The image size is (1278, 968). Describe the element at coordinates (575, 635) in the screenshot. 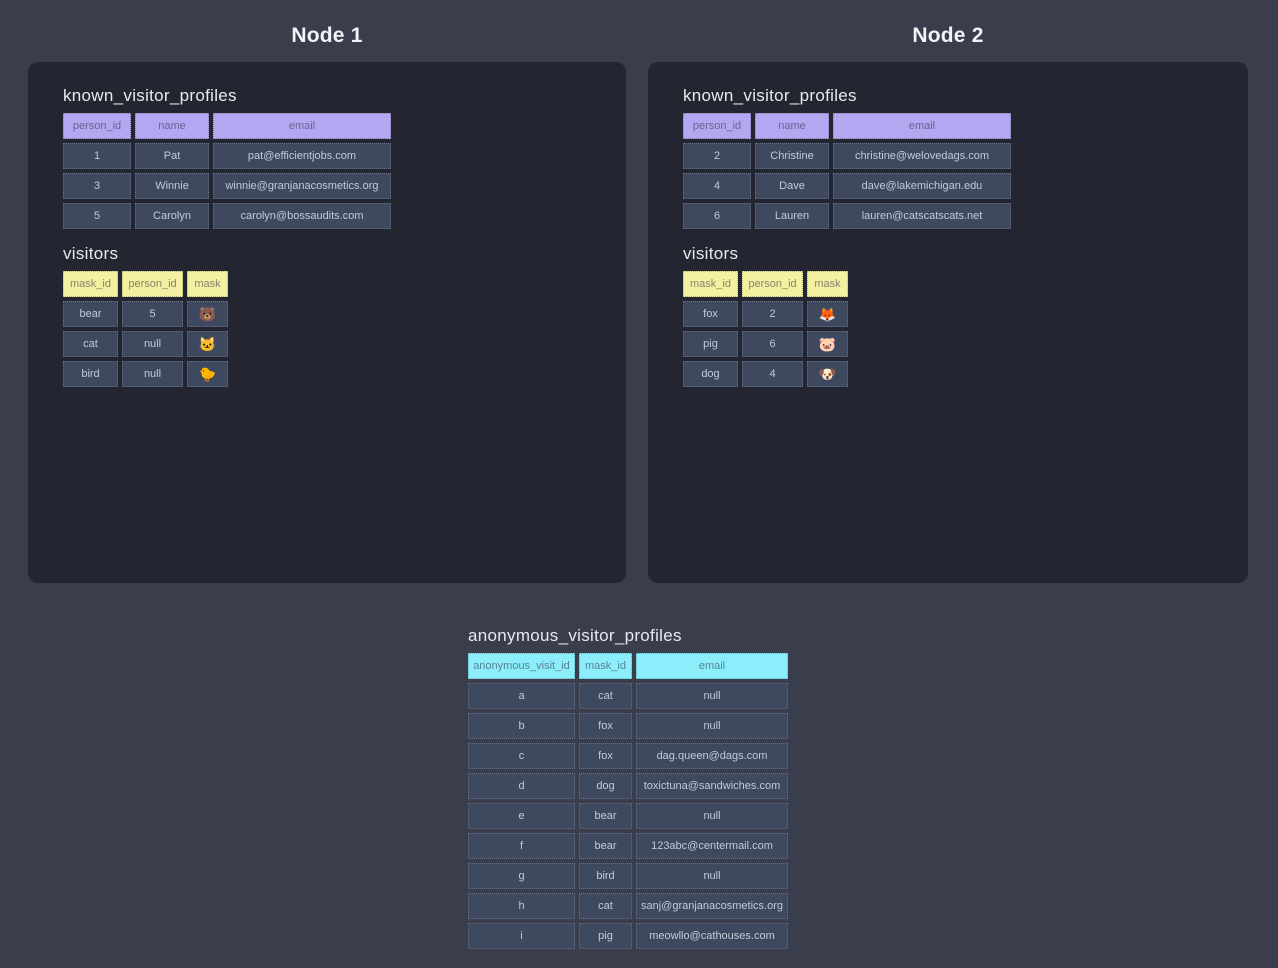

I see `anonymous-visitor-profiles-title: anonymous_visitor_profiles` at that location.